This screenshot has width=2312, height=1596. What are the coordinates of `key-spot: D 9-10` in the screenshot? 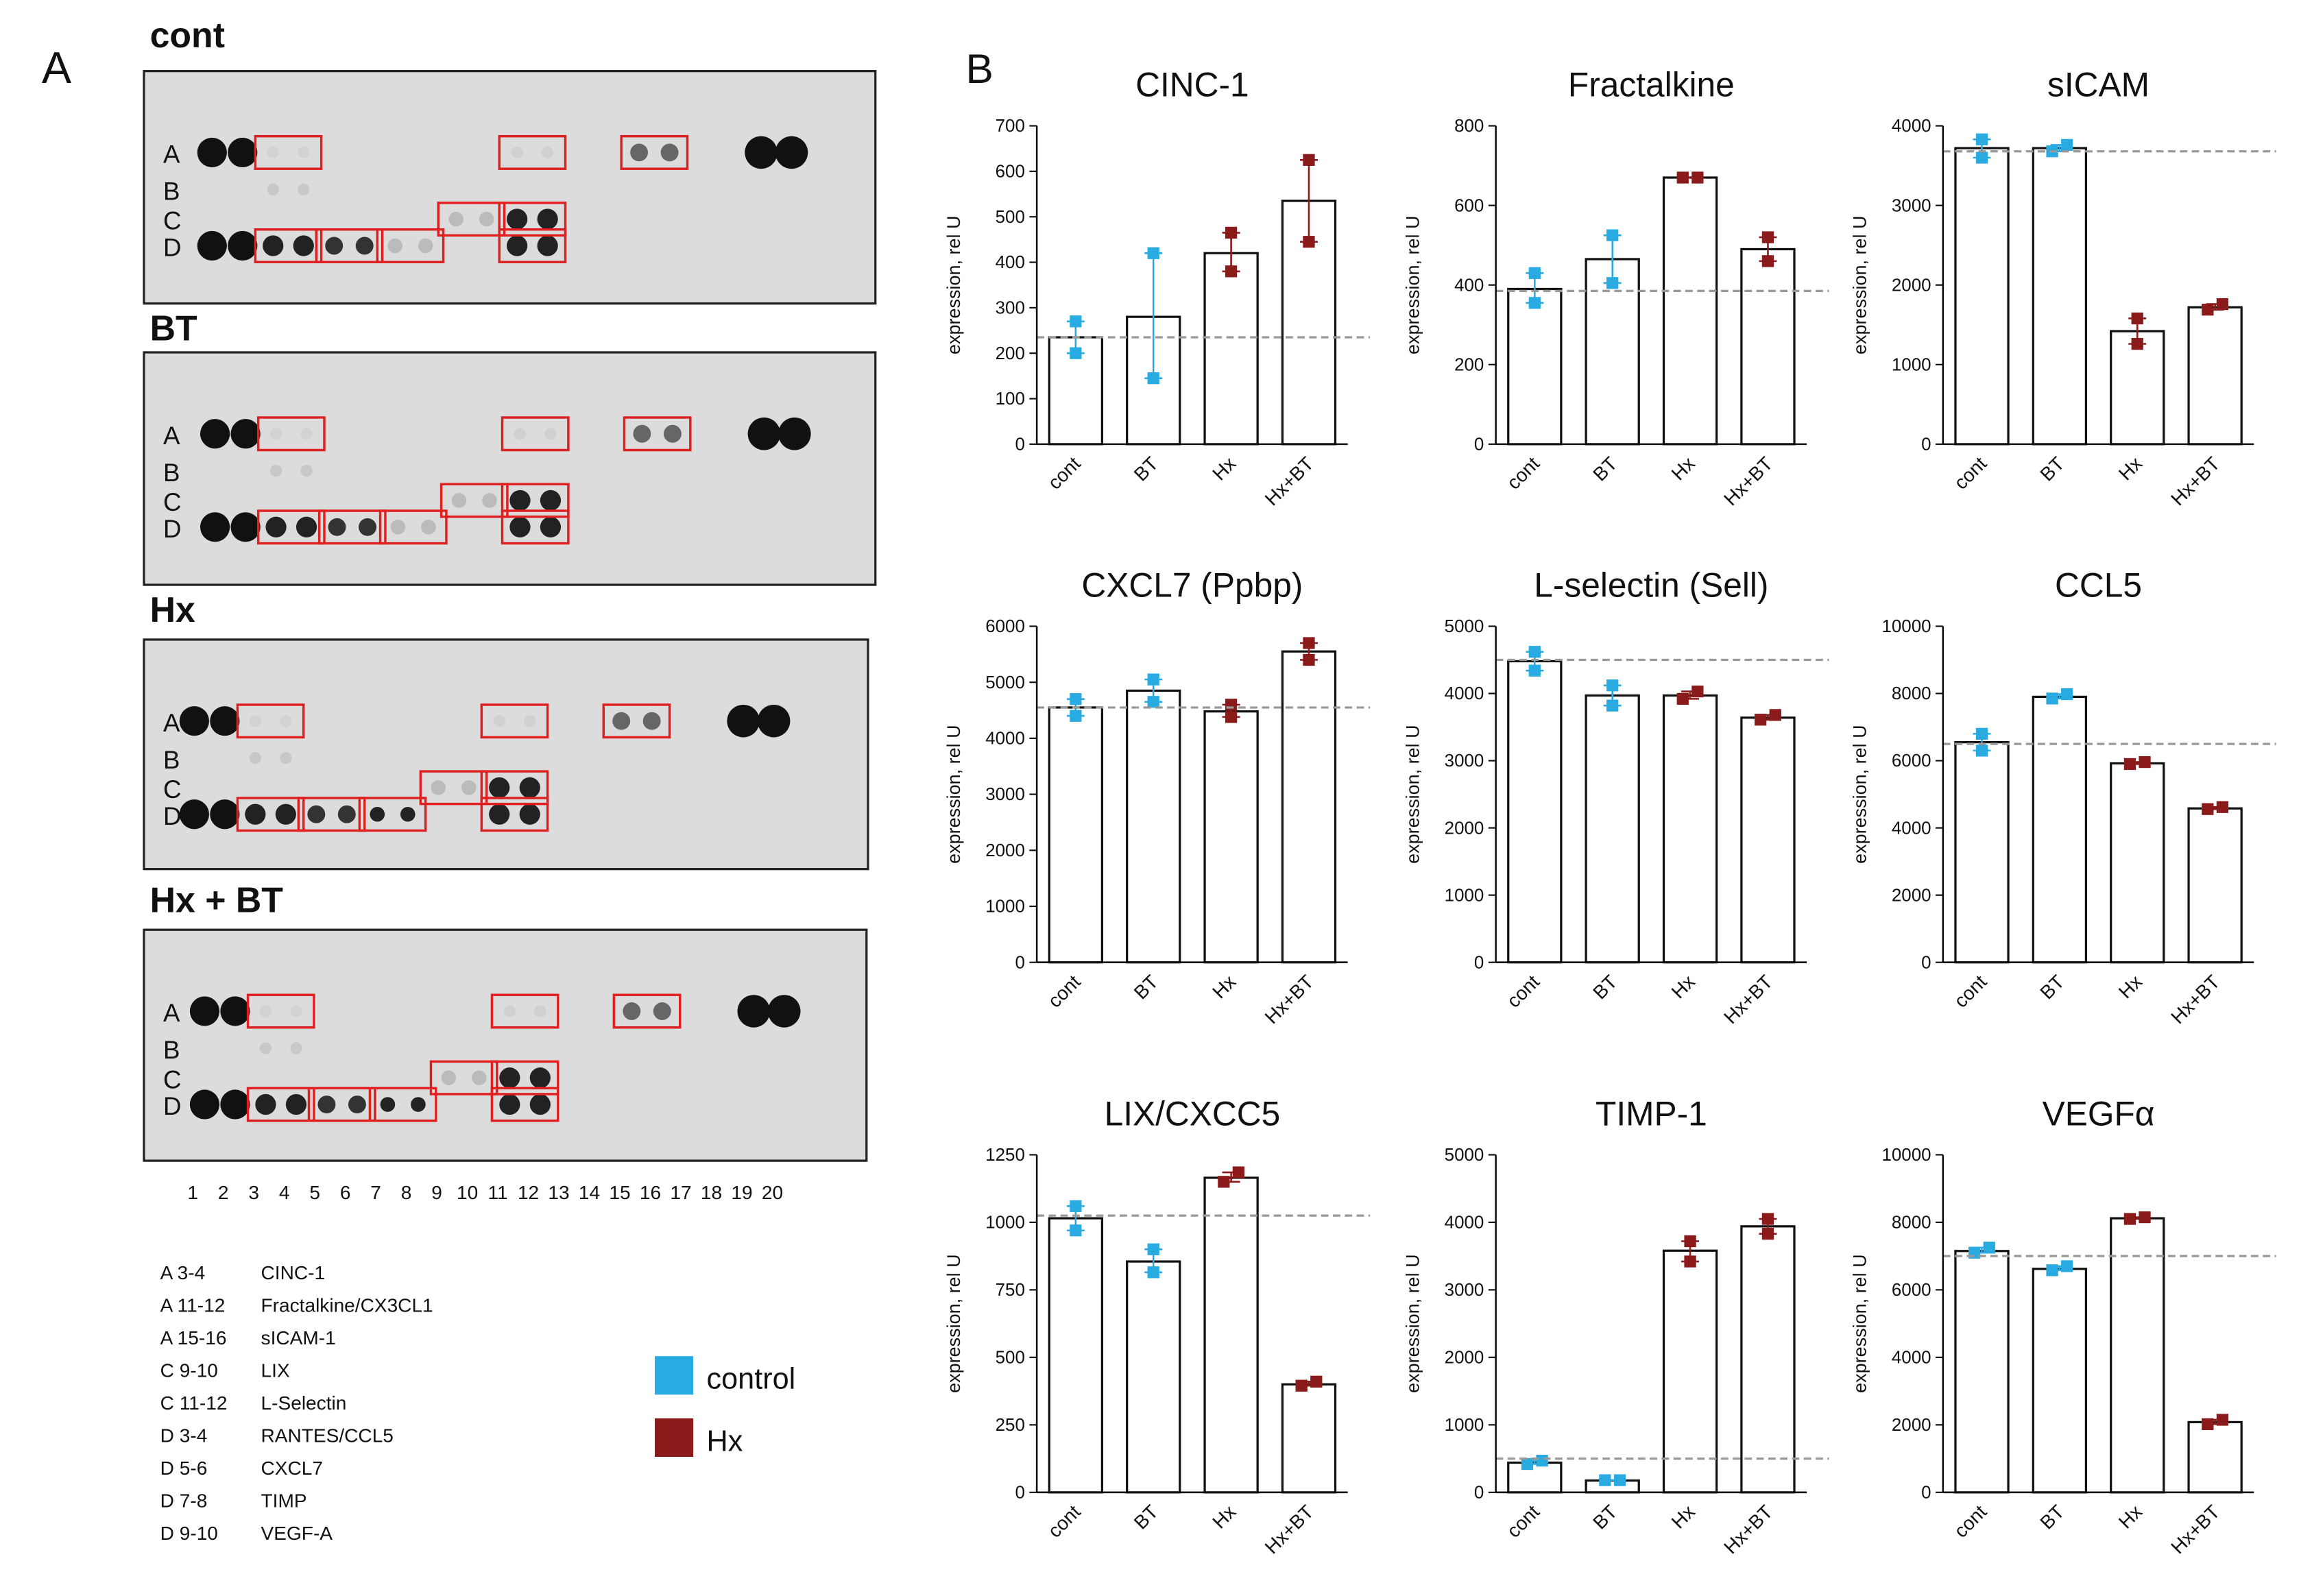 It's located at (189, 1533).